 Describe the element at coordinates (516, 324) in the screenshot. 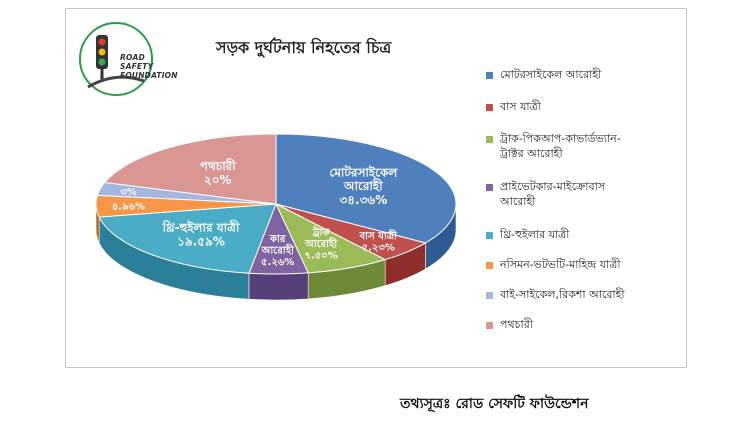

I see `legend-label-line: পথচারী` at that location.